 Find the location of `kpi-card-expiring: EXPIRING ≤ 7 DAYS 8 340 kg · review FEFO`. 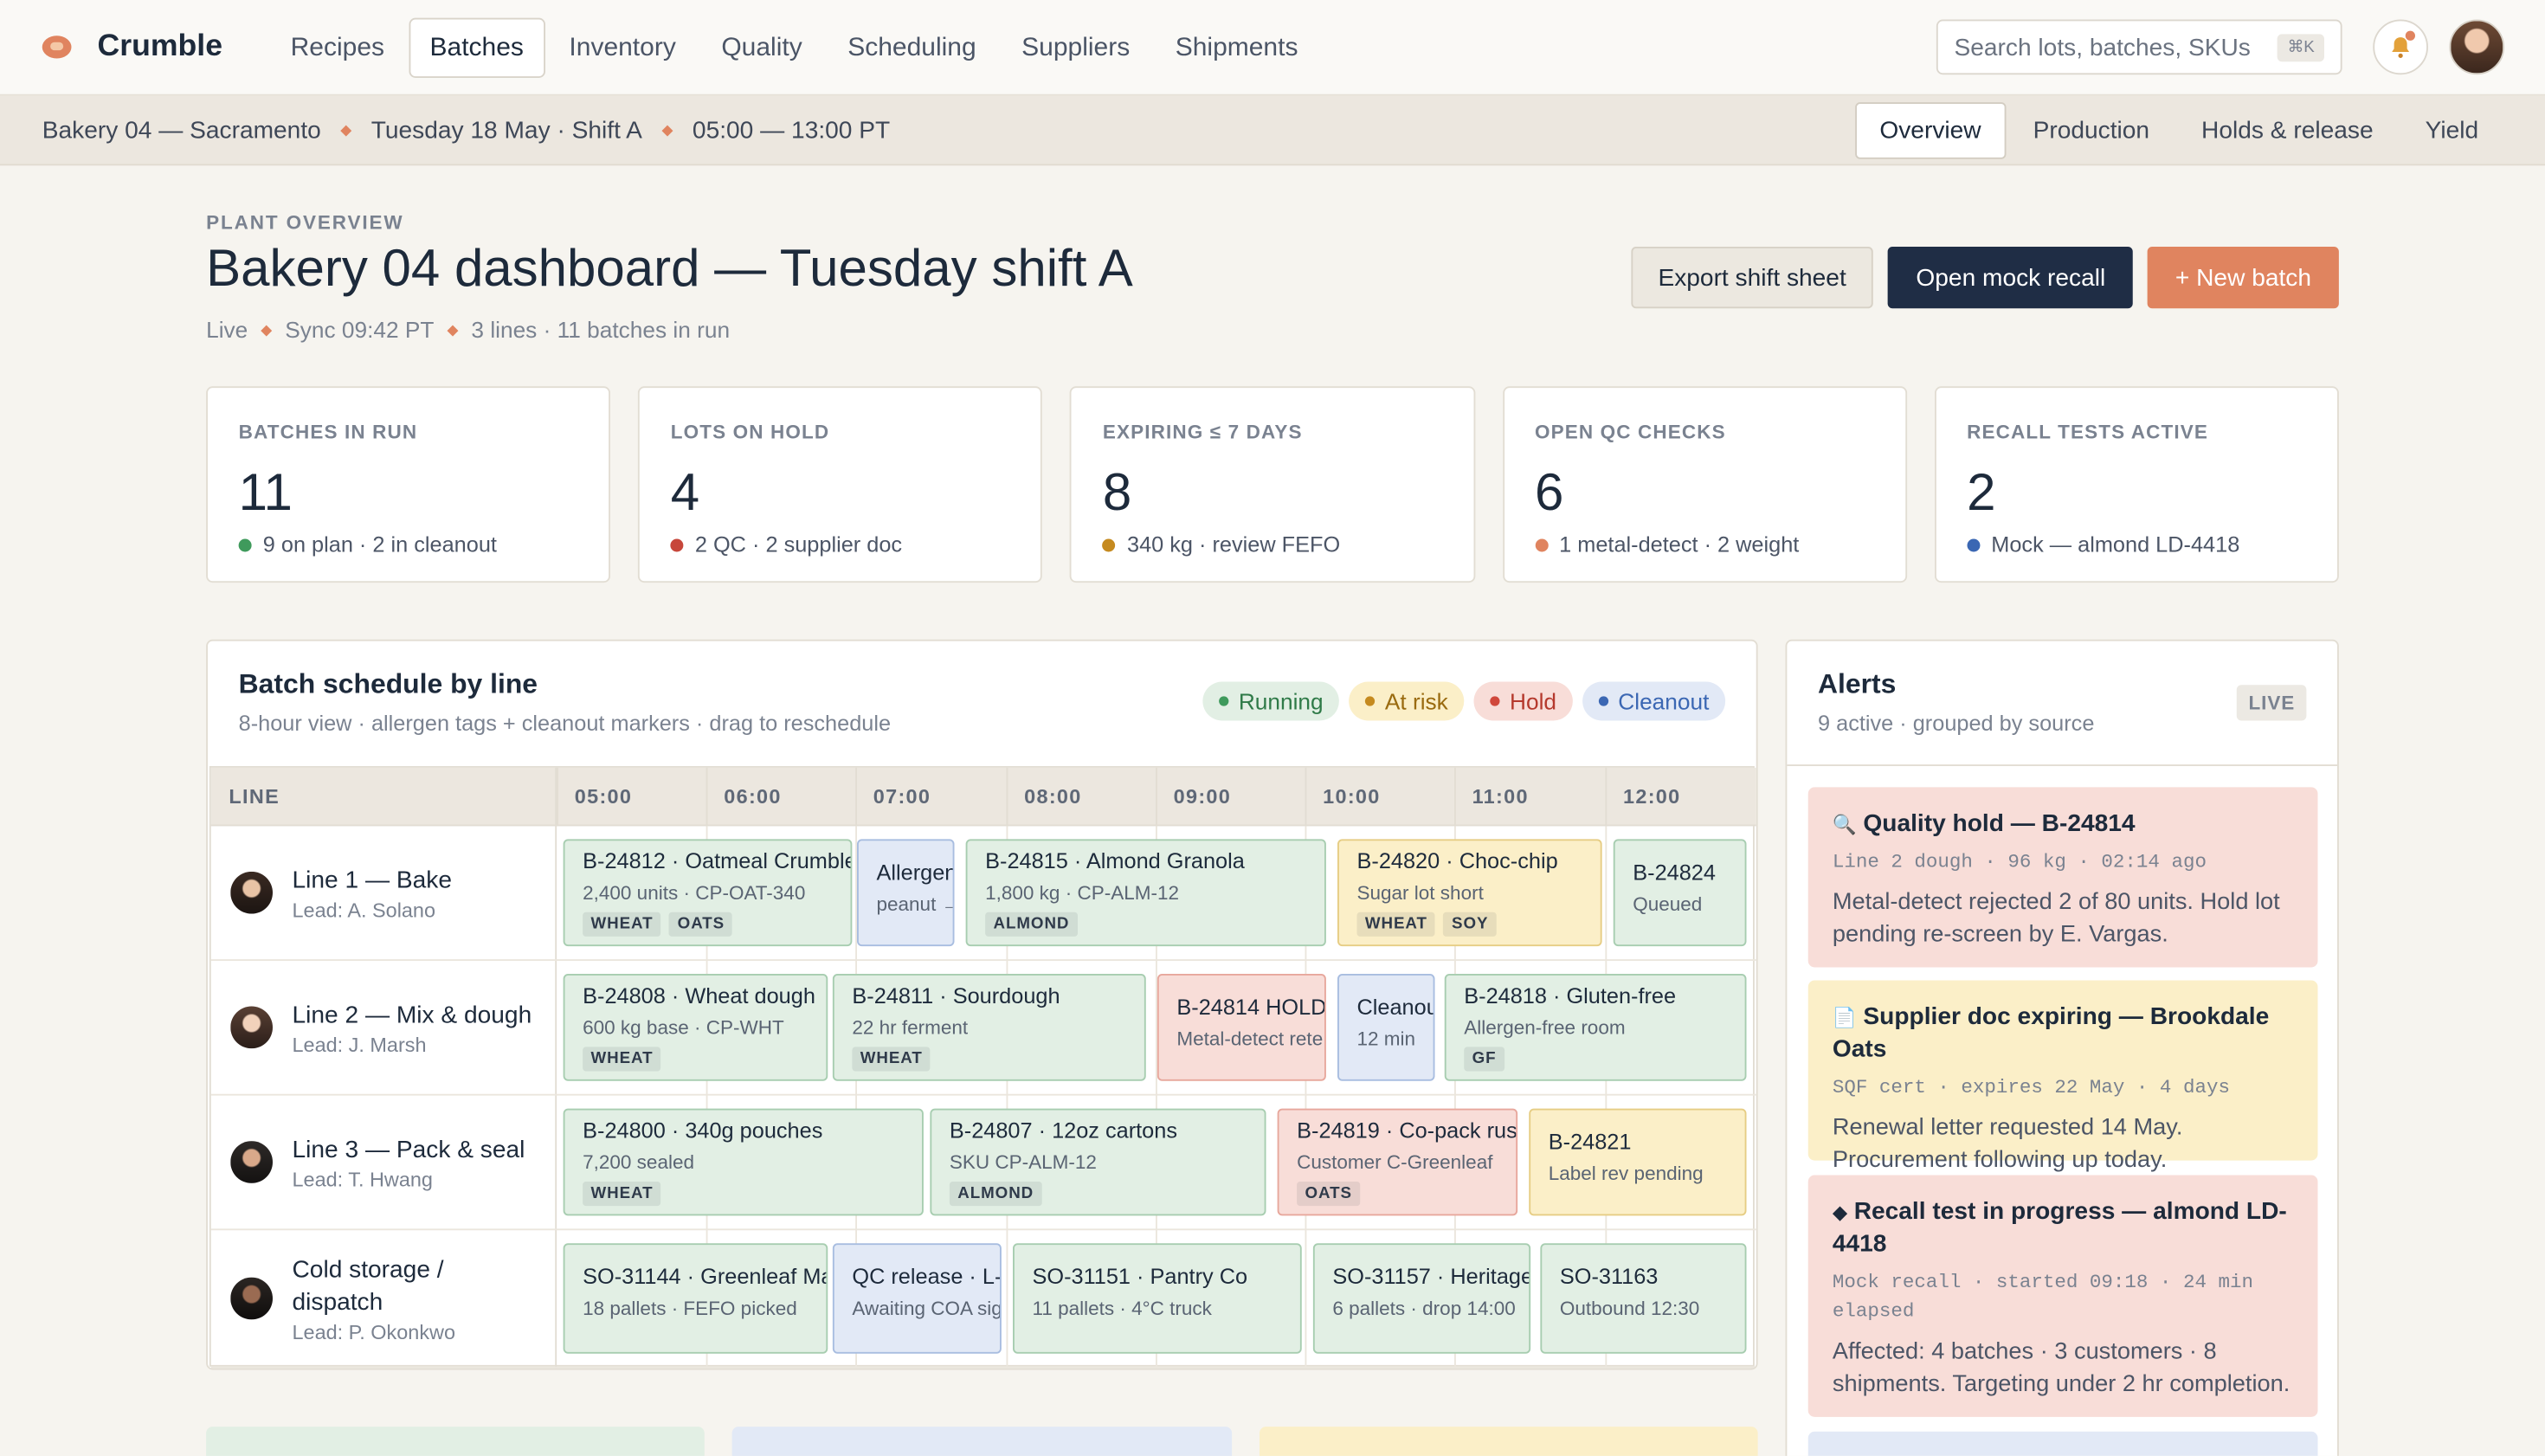

kpi-card-expiring: EXPIRING ≤ 7 DAYS 8 340 kg · review FEFO is located at coordinates (1273, 484).